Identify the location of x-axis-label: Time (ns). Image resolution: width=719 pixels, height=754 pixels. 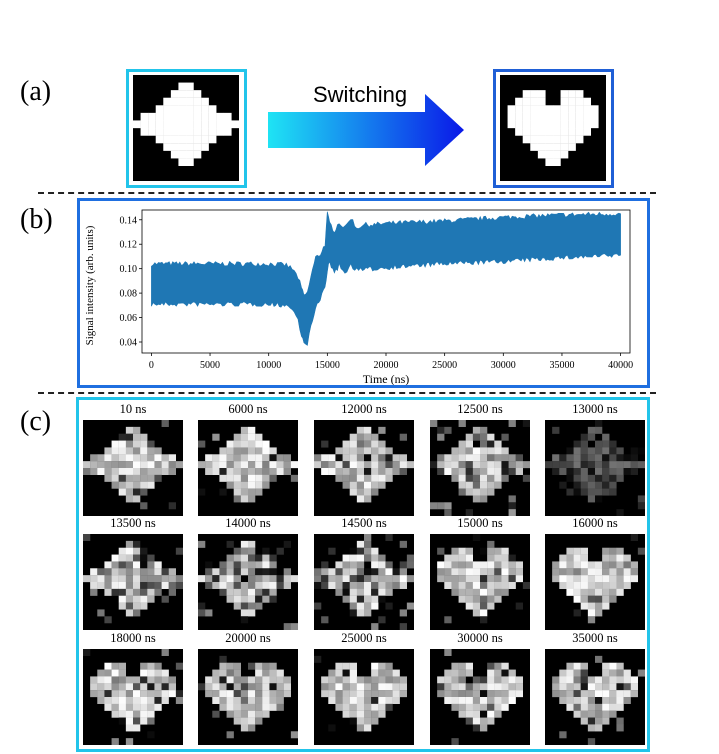
(386, 378).